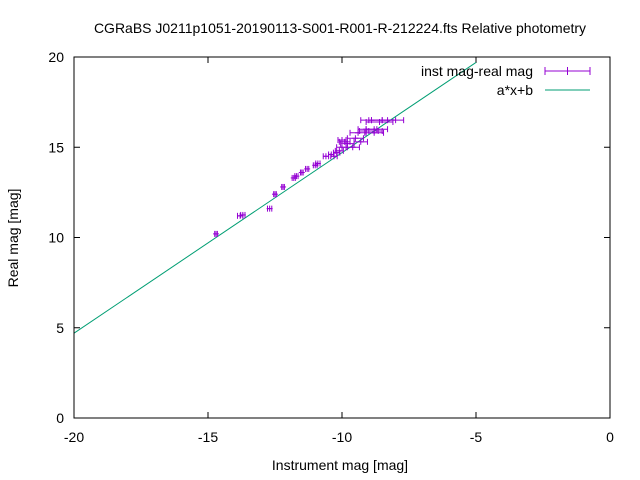 This screenshot has width=640, height=480. What do you see at coordinates (56, 147) in the screenshot?
I see `y-tick-label: 15` at bounding box center [56, 147].